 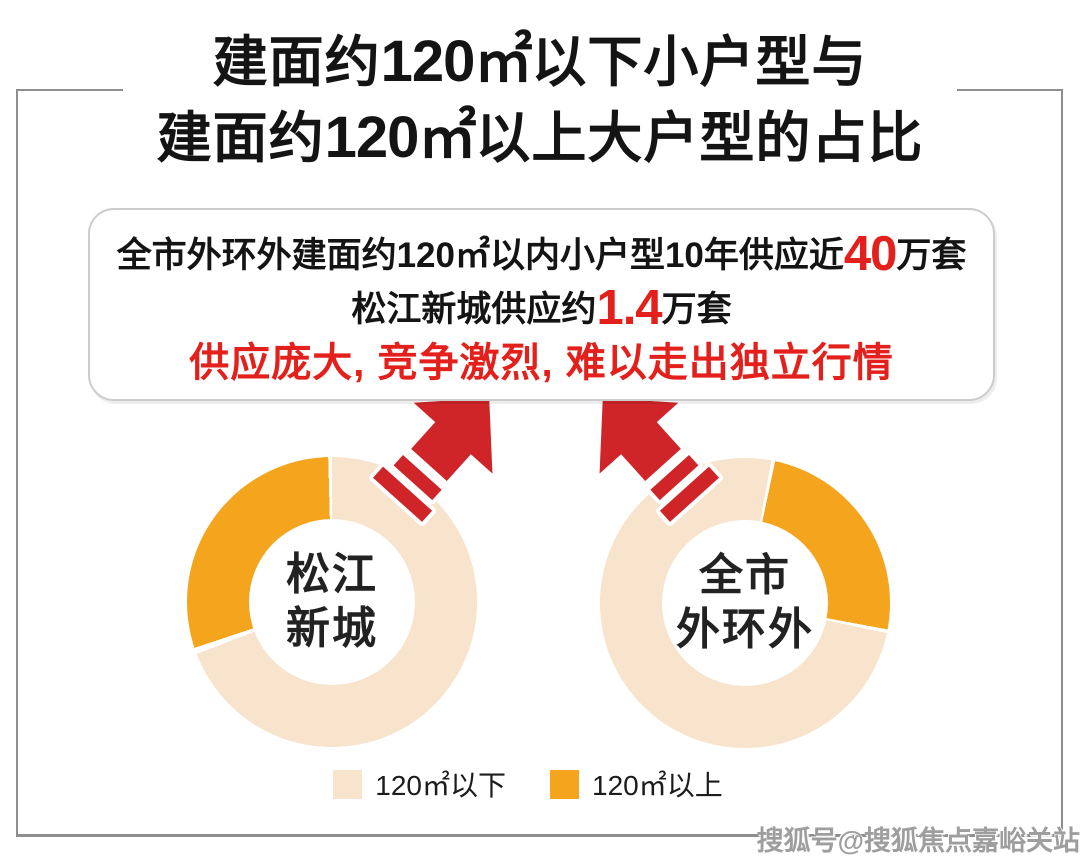 What do you see at coordinates (564, 784) in the screenshot?
I see `legend-swatch-above` at bounding box center [564, 784].